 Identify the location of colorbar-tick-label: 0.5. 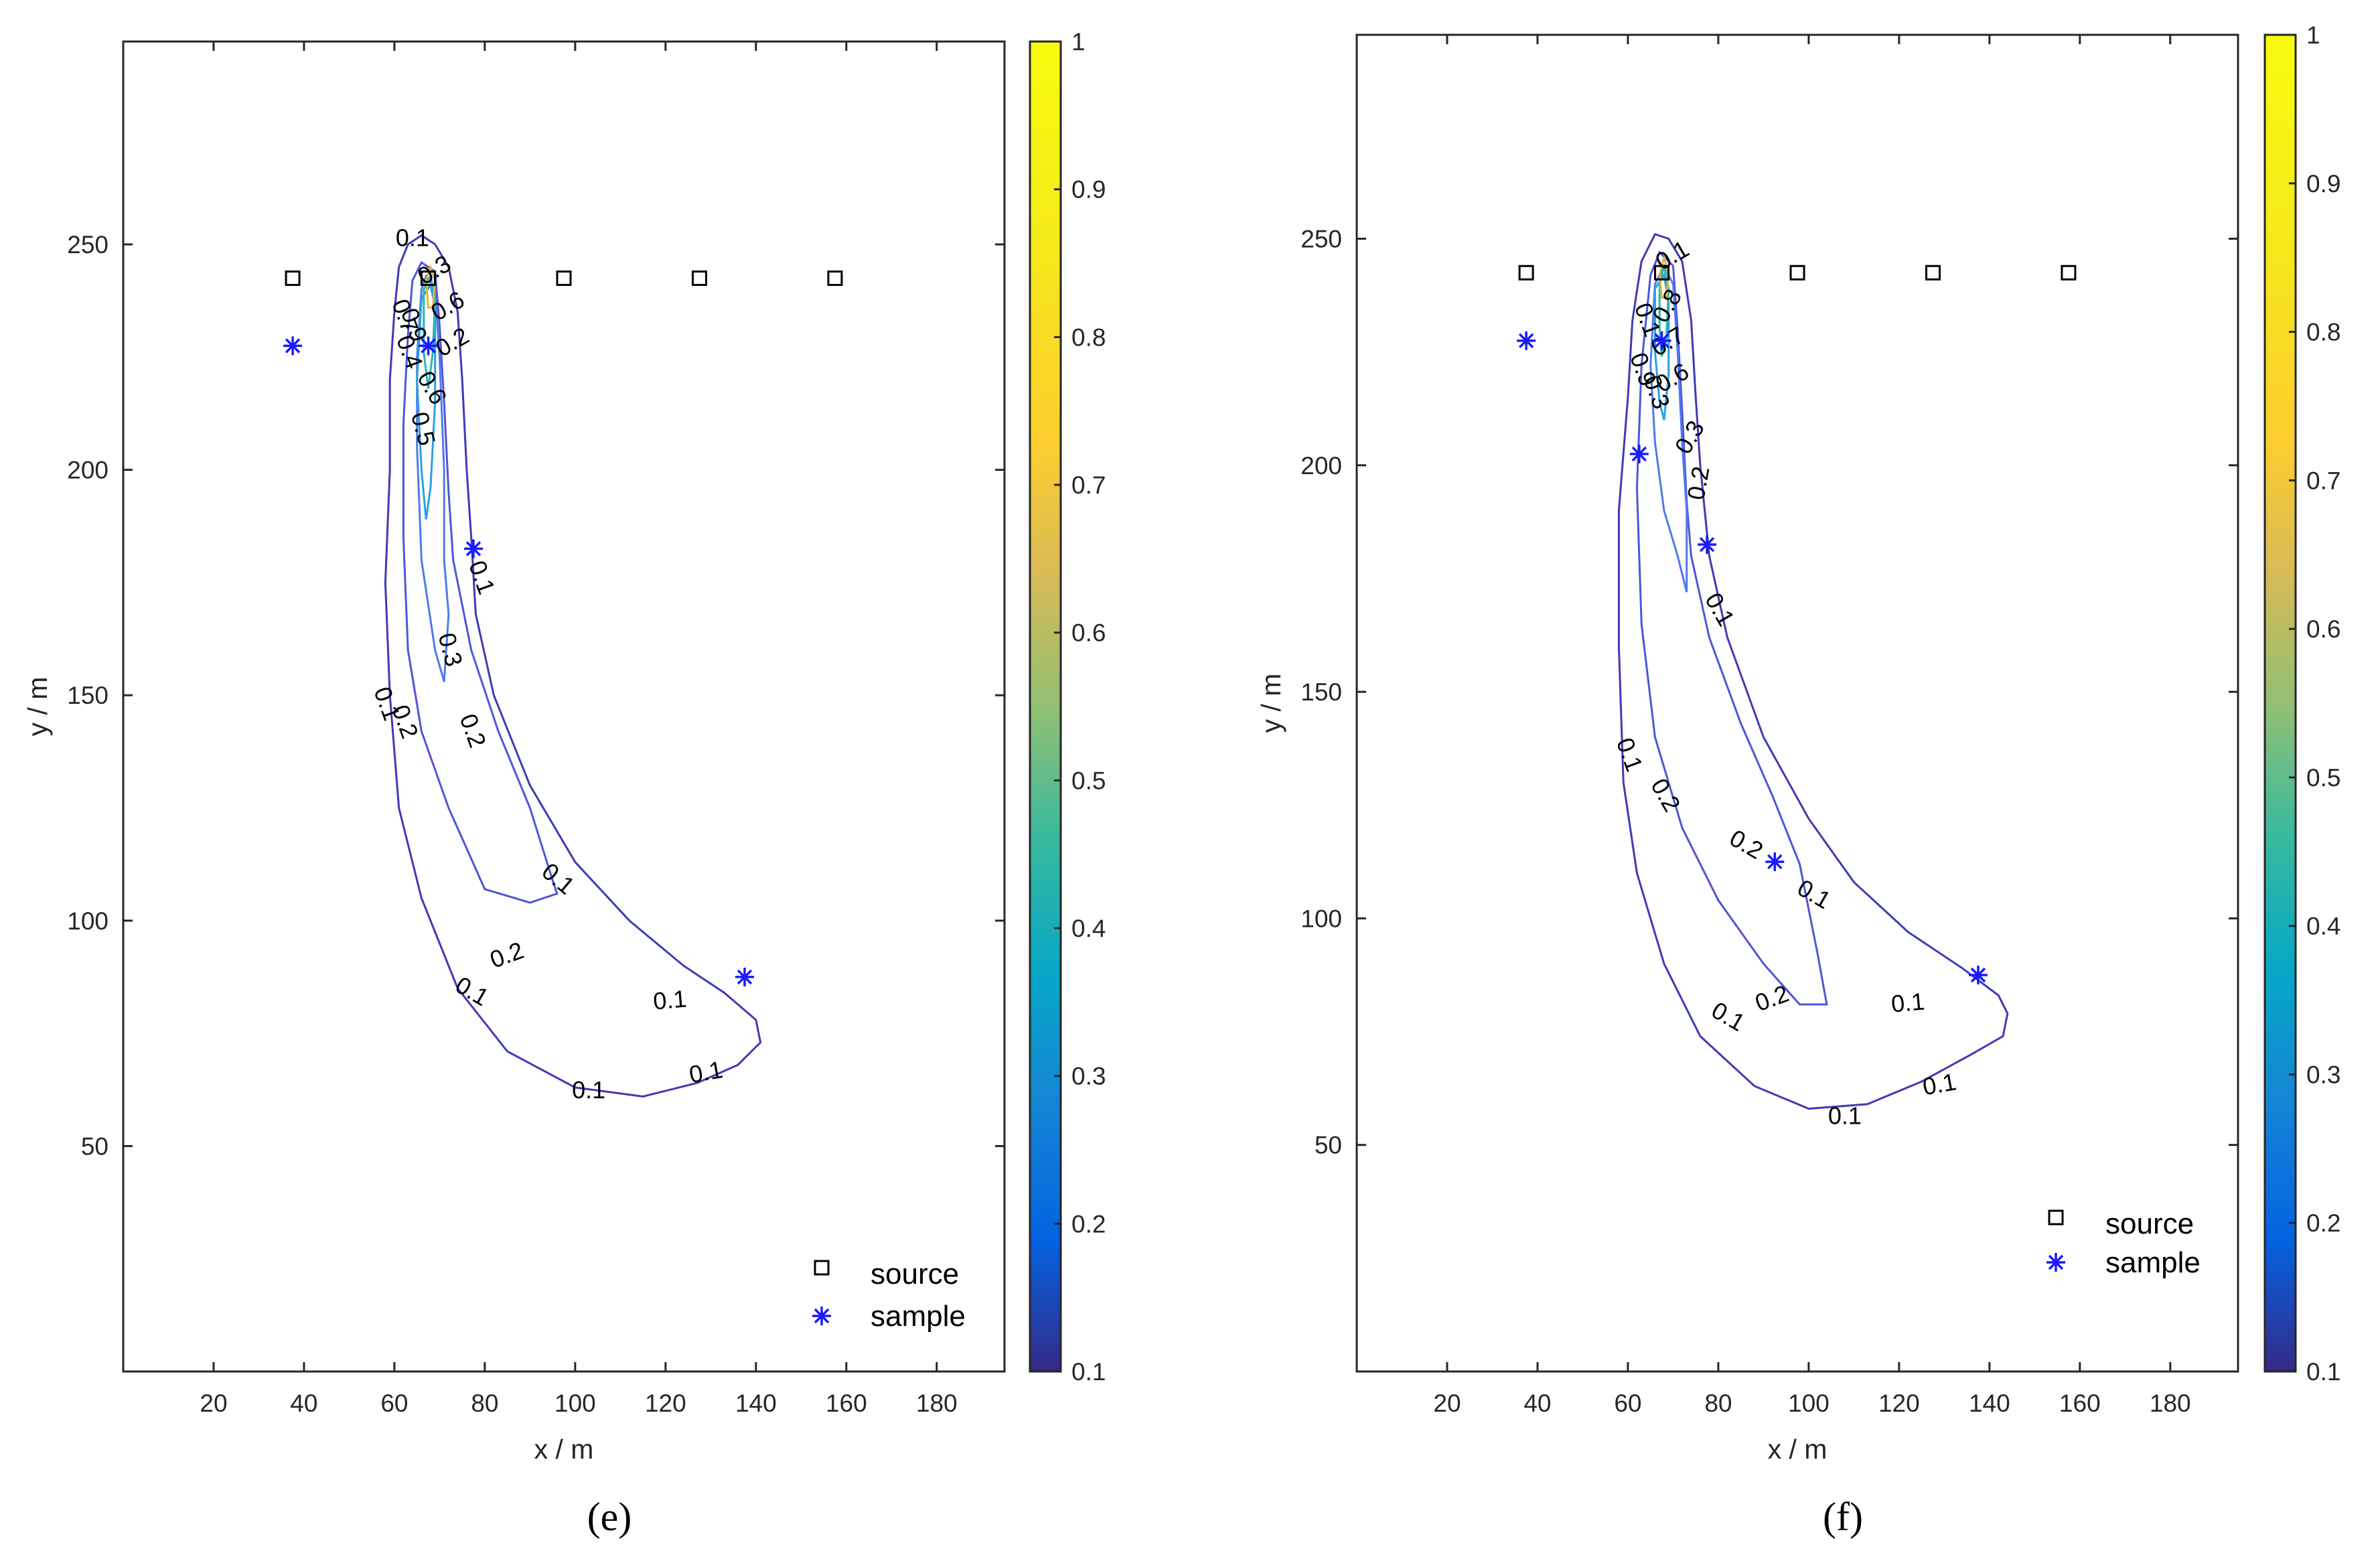
(2323, 778).